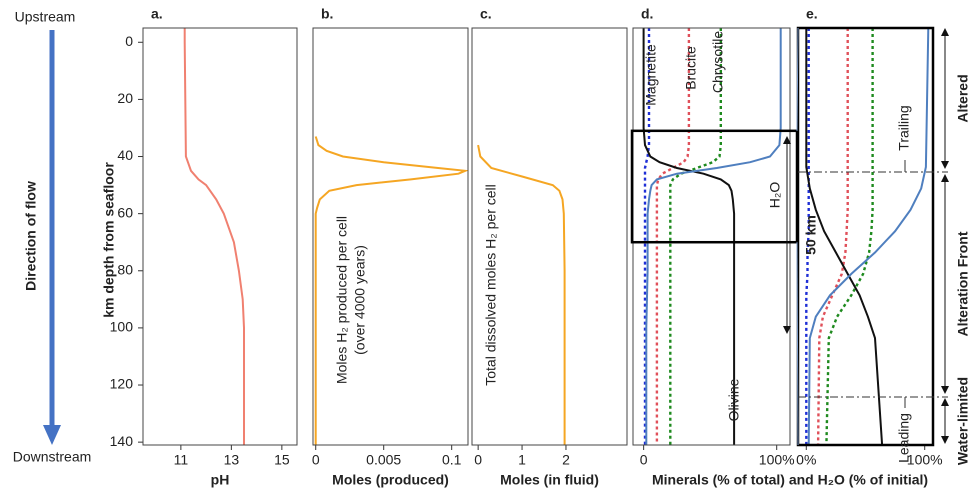  What do you see at coordinates (963, 98) in the screenshot?
I see `zone-label: Altered` at bounding box center [963, 98].